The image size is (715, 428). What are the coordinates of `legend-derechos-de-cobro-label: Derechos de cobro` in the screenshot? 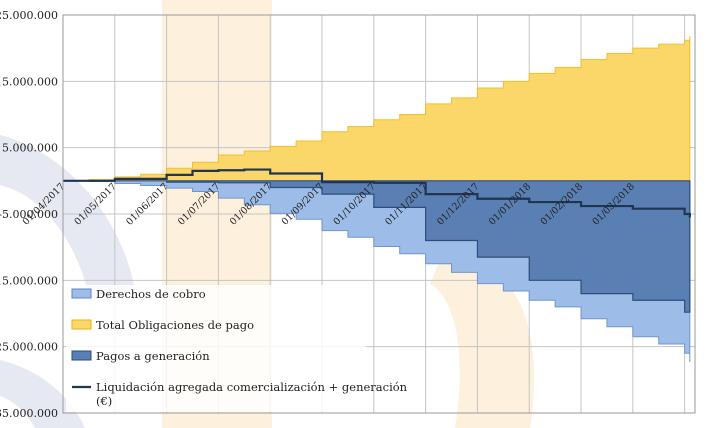 It's located at (151, 294).